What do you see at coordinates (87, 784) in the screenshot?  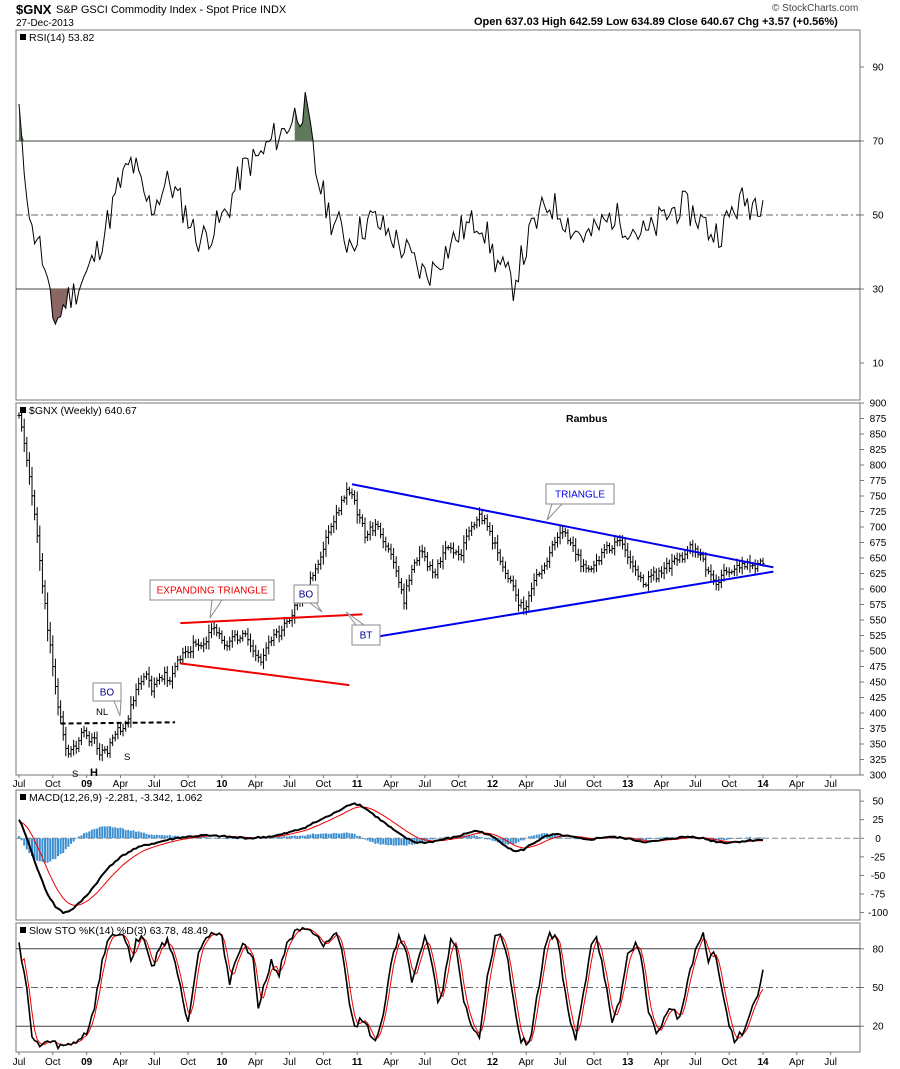 I see `x-axis-label: 09` at bounding box center [87, 784].